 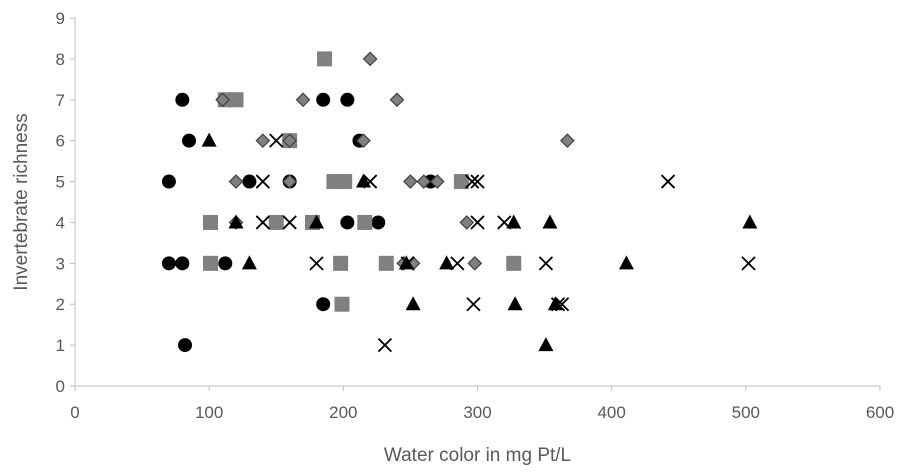 I want to click on x-tick-label: 100, so click(x=209, y=412).